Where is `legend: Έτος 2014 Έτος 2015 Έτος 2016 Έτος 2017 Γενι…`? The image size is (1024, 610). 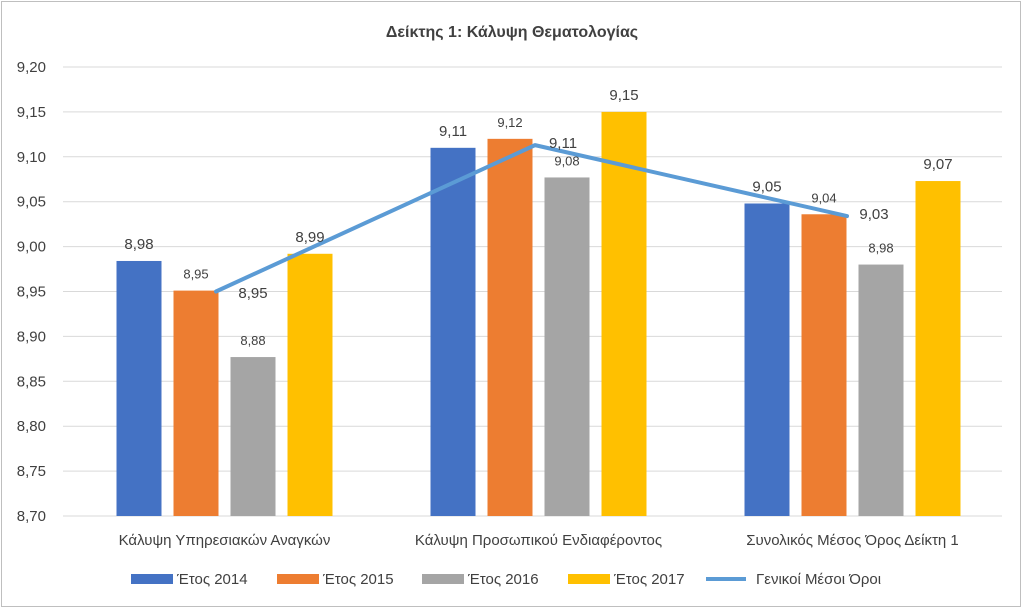 legend: Έτος 2014 Έτος 2015 Έτος 2016 Έτος 2017 Γενι… is located at coordinates (506, 579).